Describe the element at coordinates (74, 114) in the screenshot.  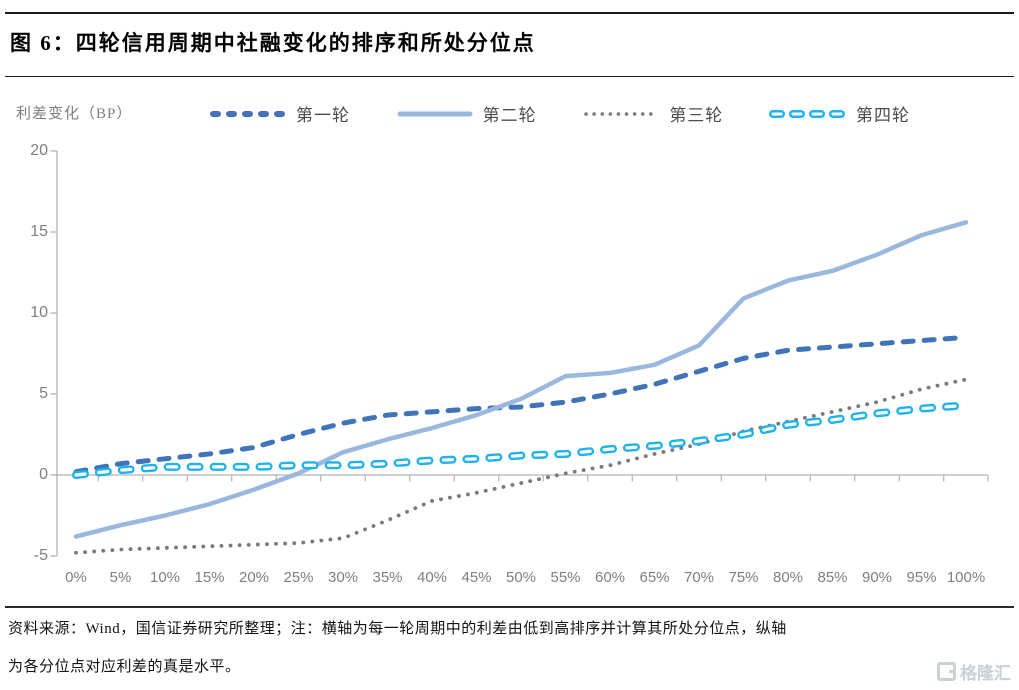
I see `y-axis-unit-label: 利差变化（BP）` at that location.